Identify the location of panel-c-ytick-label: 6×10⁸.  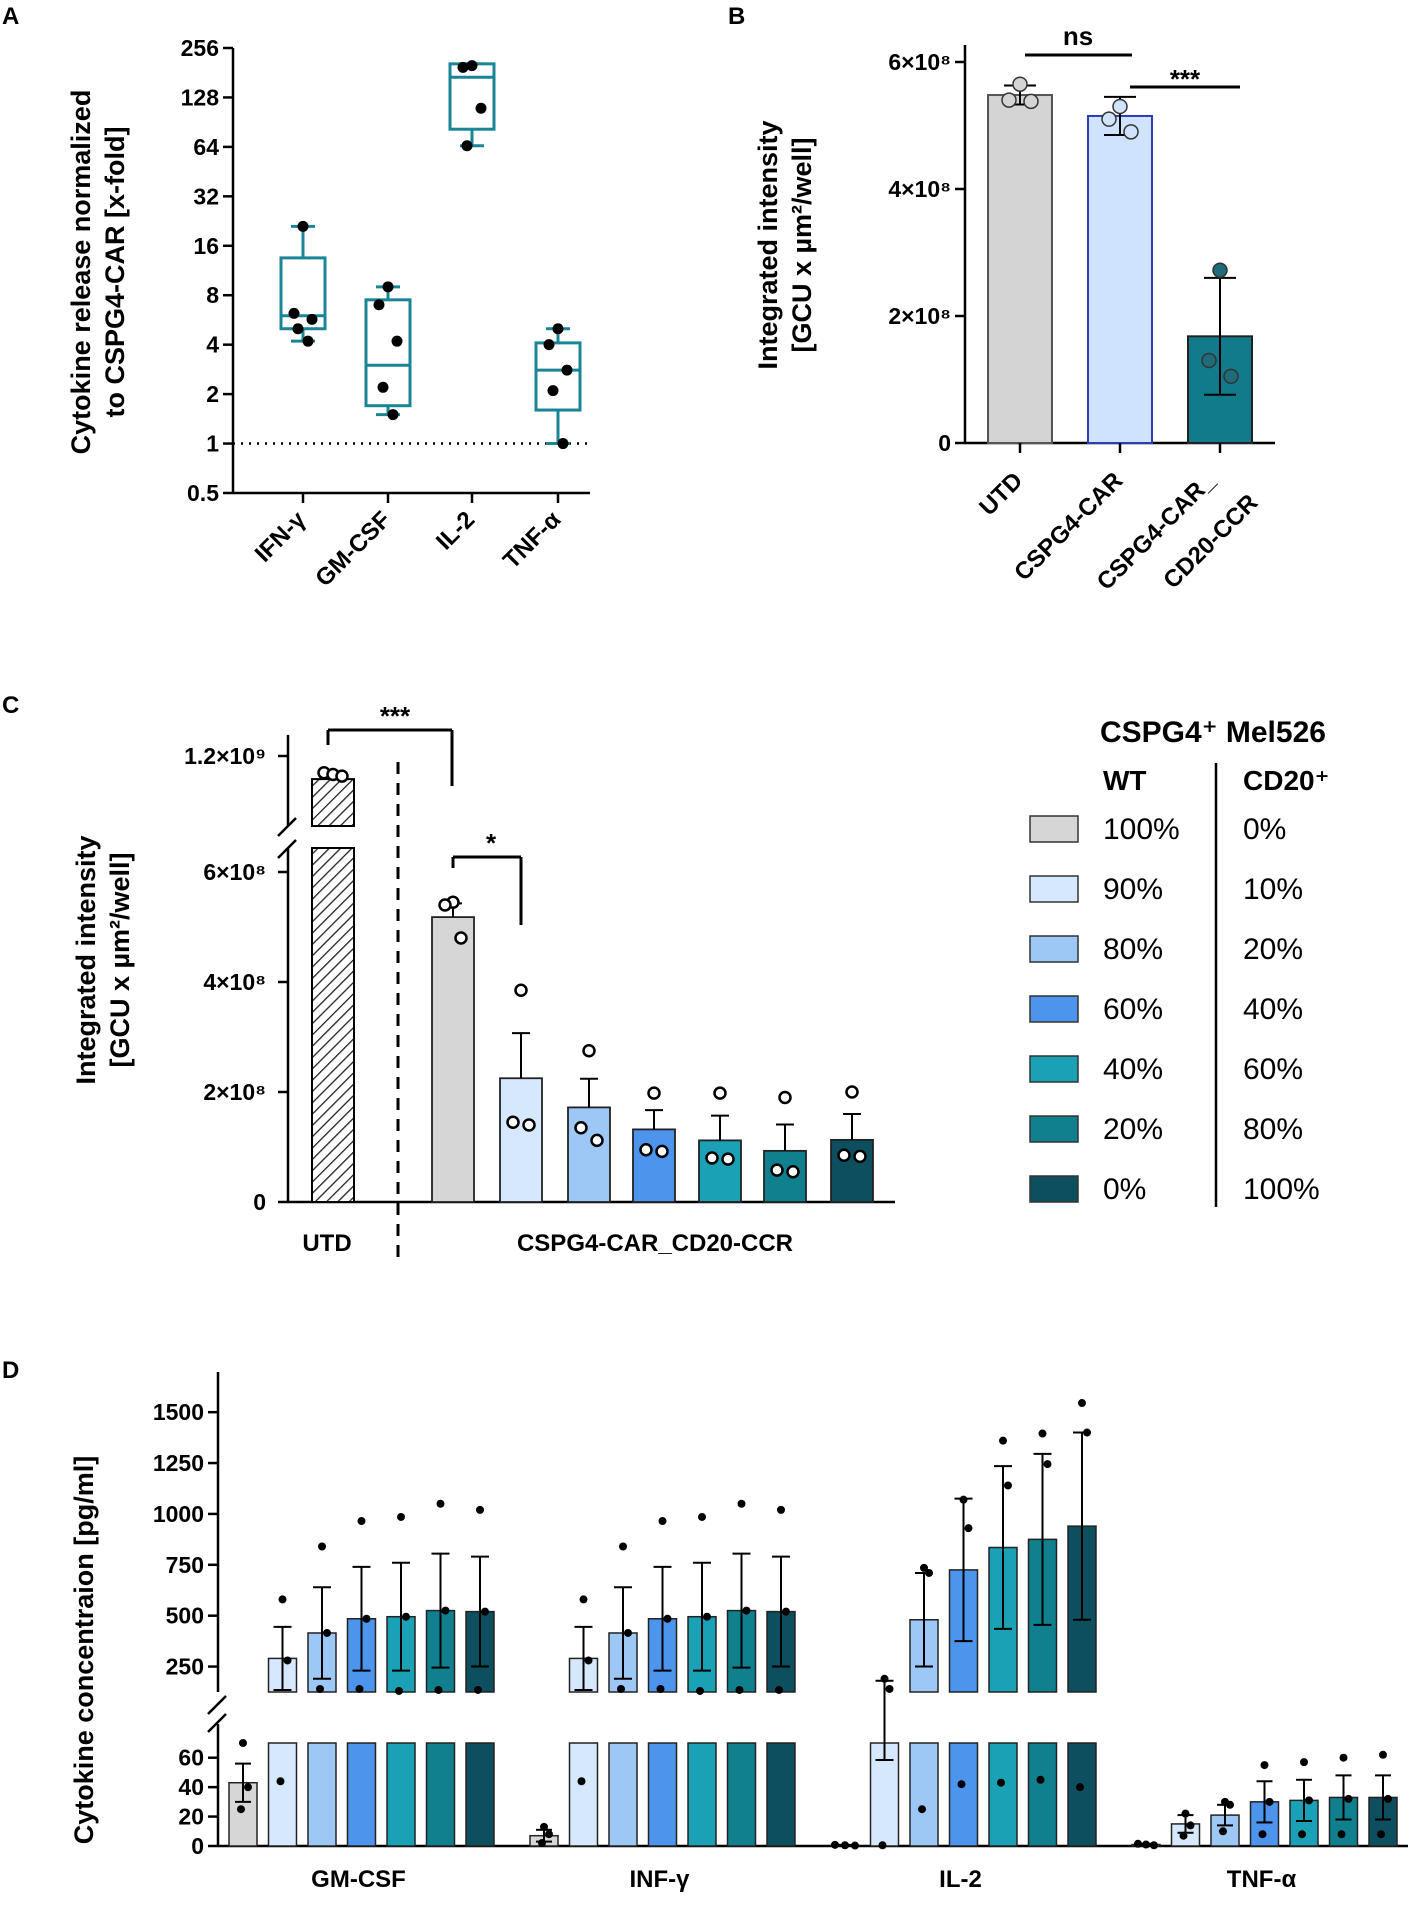
(234, 872).